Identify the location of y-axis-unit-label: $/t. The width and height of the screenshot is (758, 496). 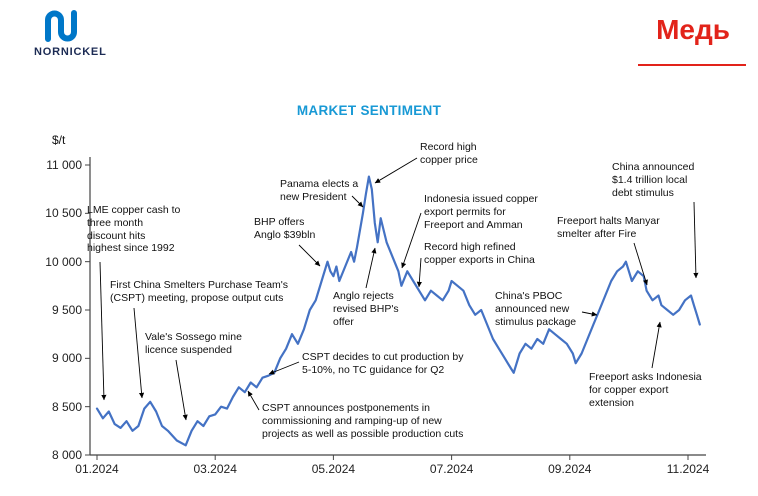
(59, 140).